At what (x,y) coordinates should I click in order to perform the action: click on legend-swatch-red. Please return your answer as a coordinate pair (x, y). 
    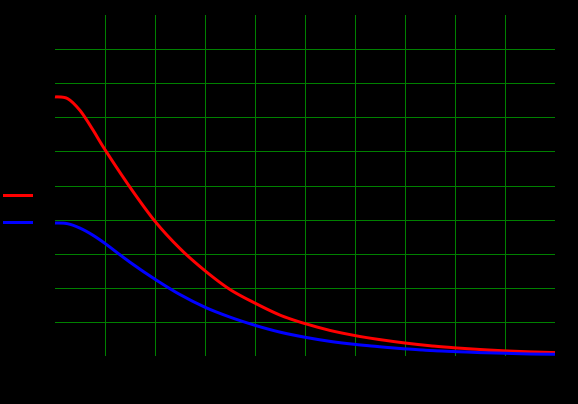
    Looking at the image, I should click on (18, 195).